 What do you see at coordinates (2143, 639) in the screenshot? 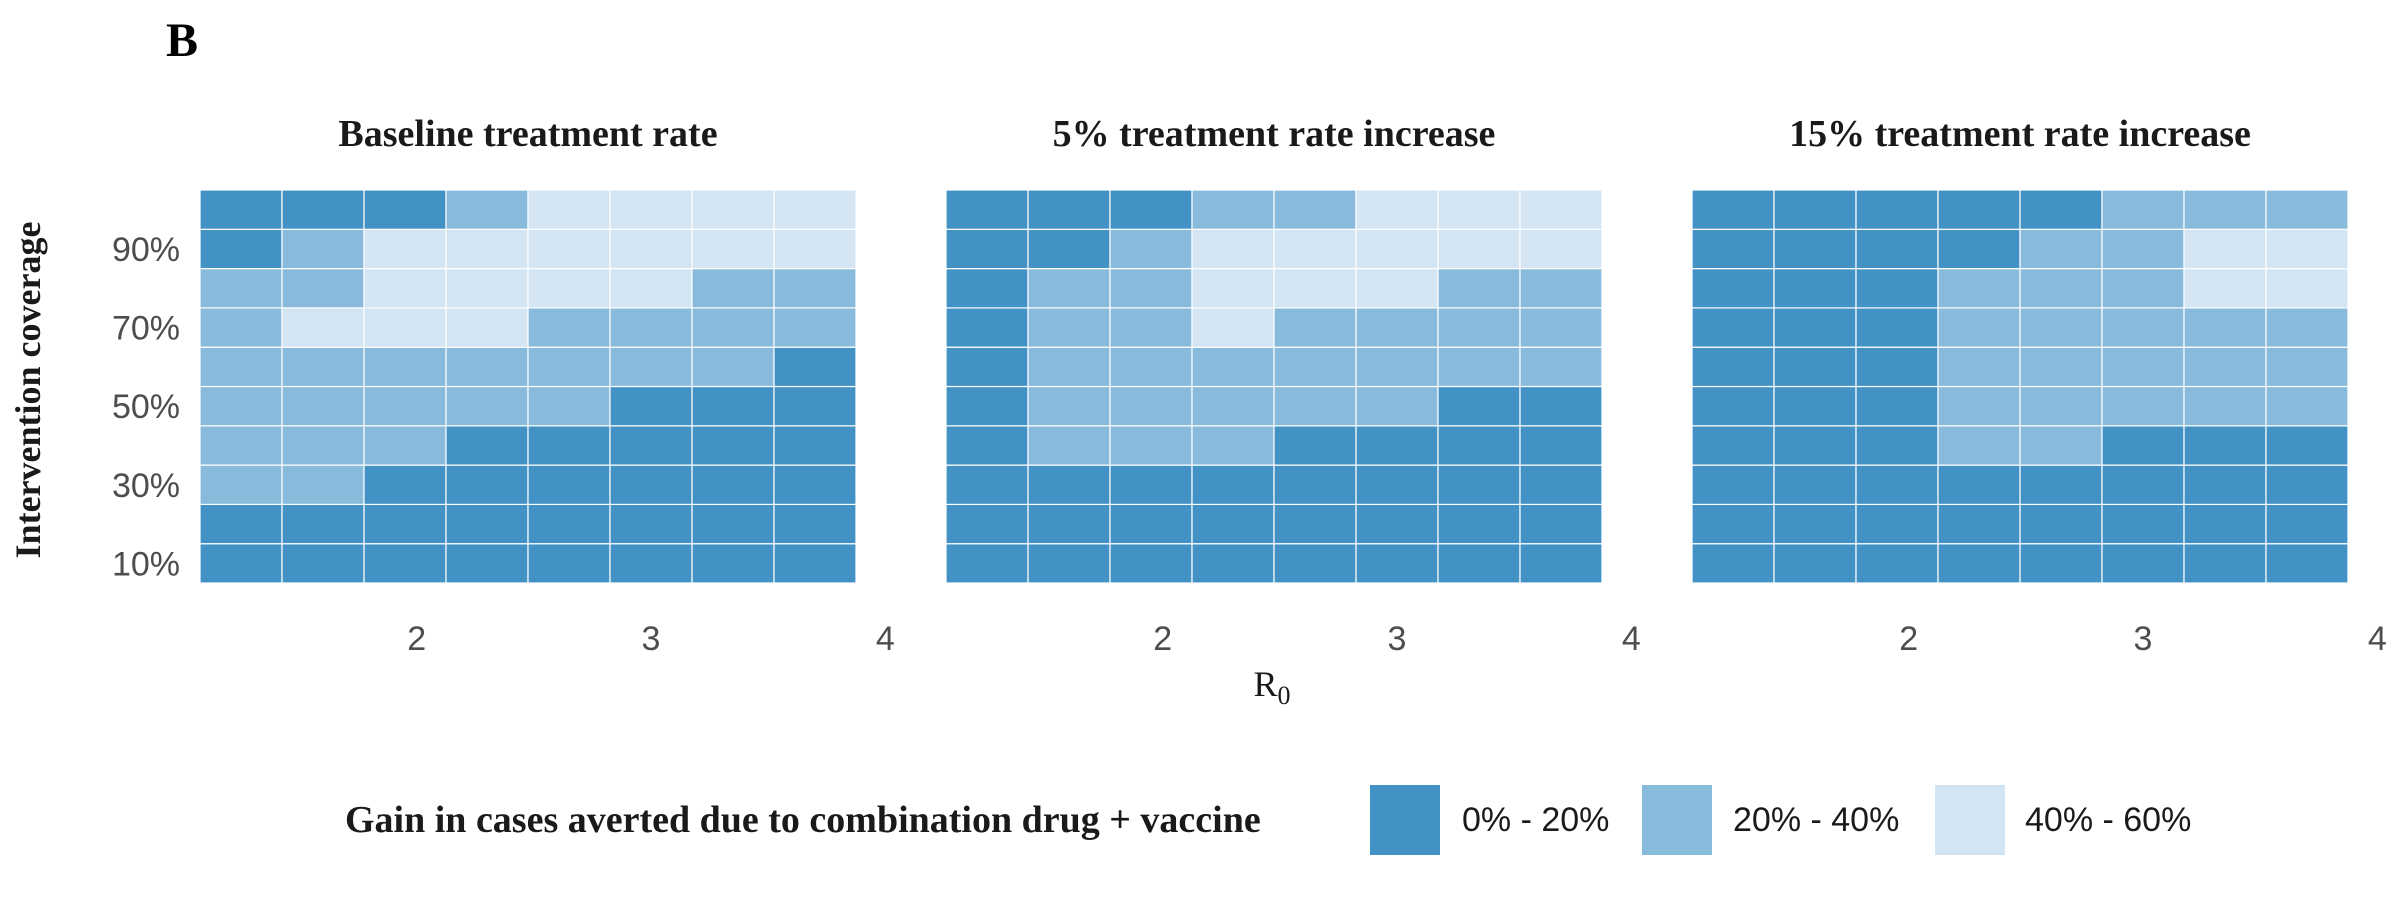
I see `x-tick-label: 3` at bounding box center [2143, 639].